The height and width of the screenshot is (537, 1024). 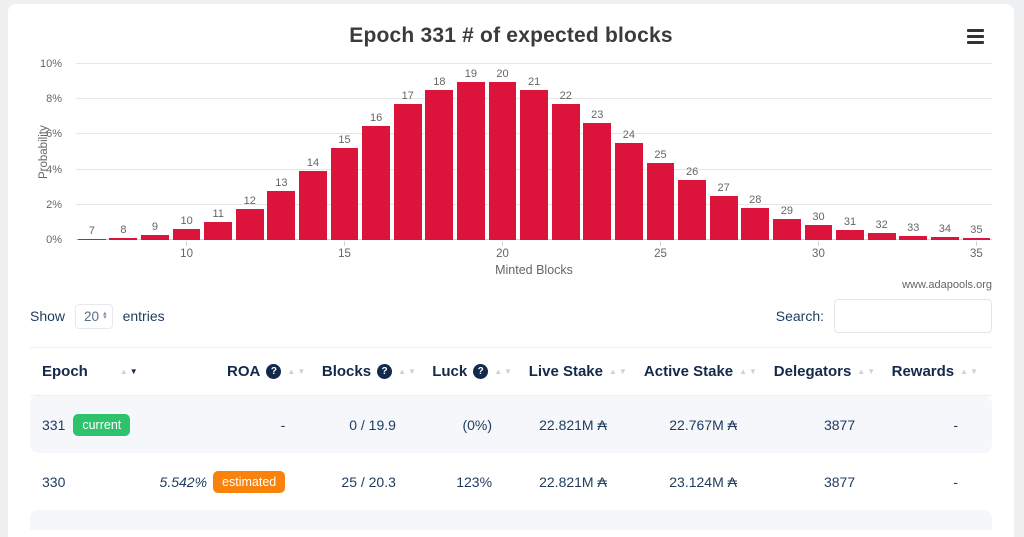 I want to click on table-cell: 25 / 20.3, so click(x=374, y=481).